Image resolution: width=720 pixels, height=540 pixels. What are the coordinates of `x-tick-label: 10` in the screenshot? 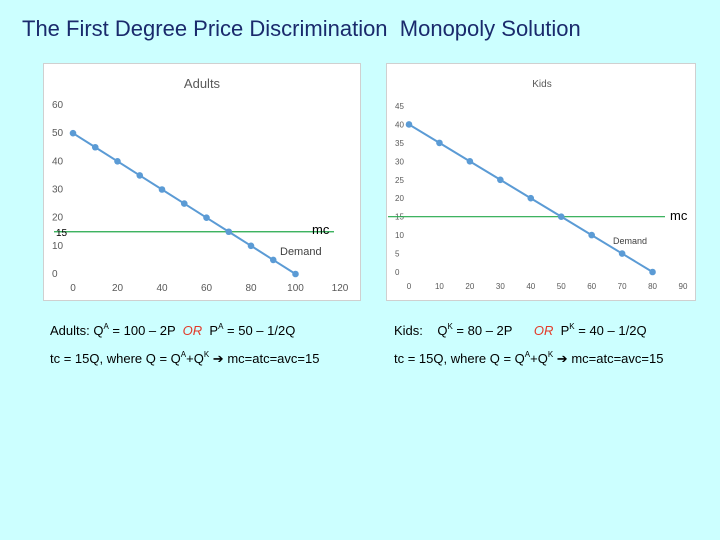 It's located at (439, 286).